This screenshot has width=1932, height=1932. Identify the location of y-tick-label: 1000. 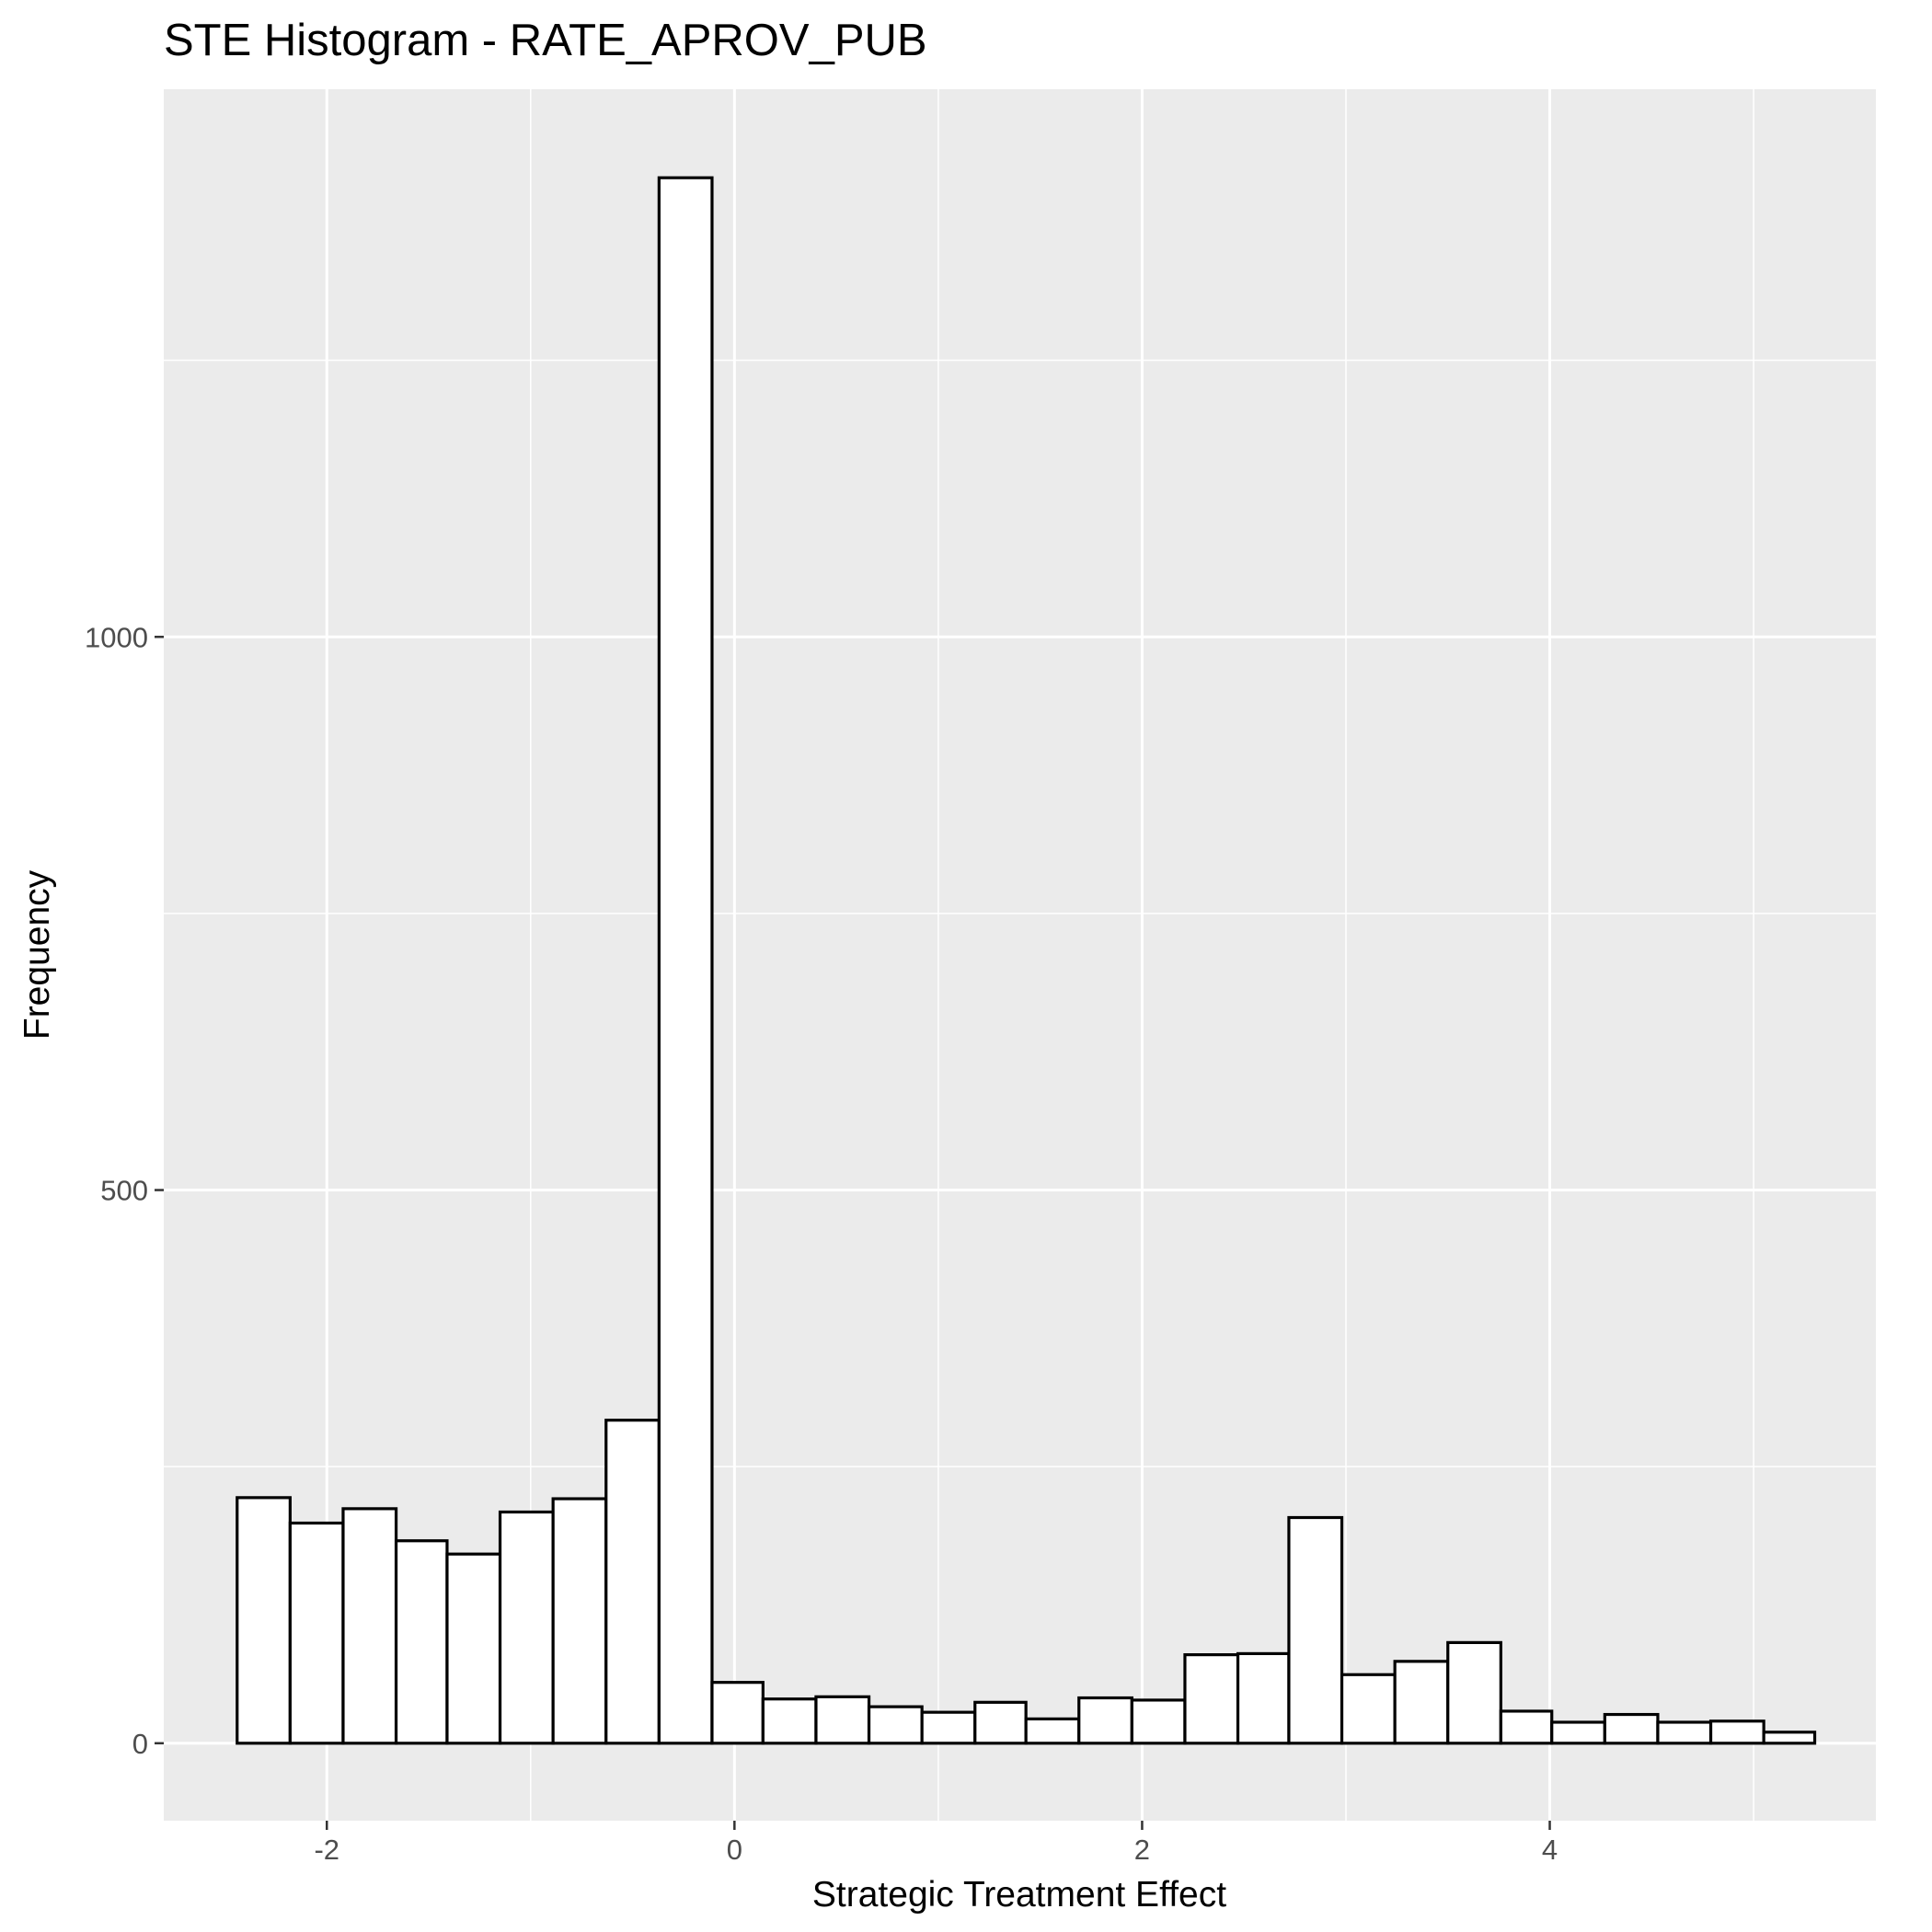
(116, 637).